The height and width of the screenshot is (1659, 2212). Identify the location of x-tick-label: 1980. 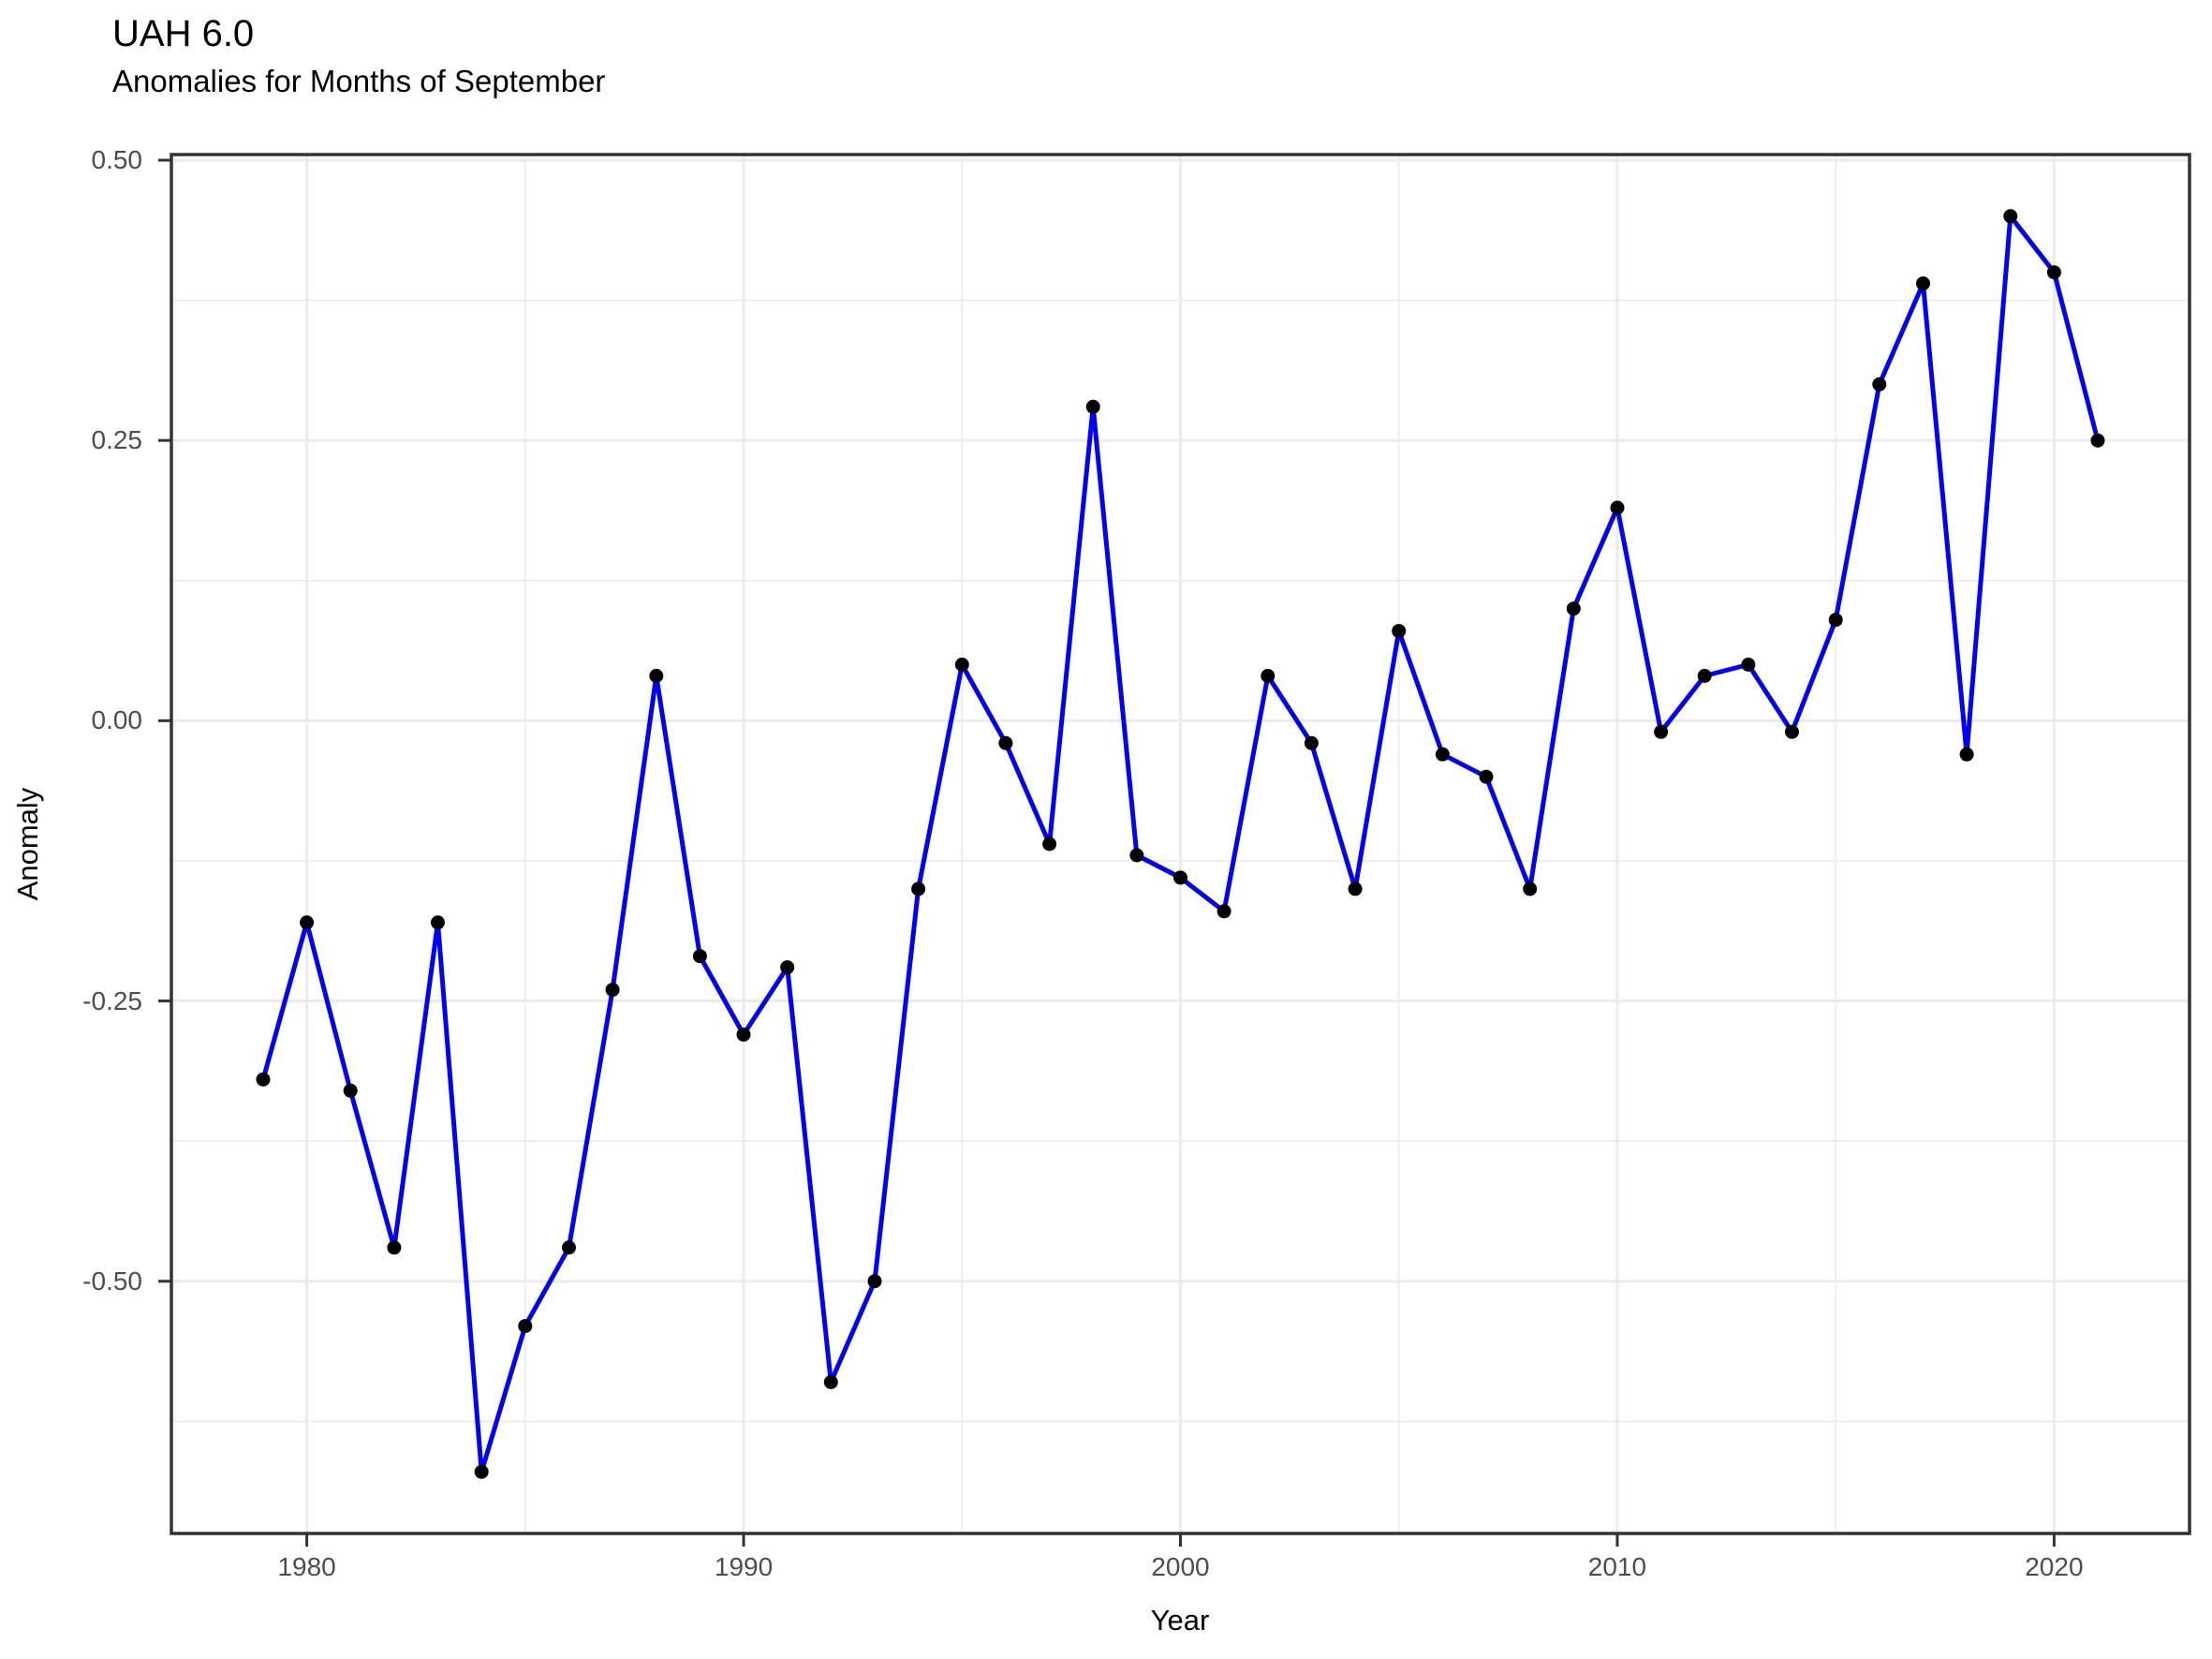
(307, 1567).